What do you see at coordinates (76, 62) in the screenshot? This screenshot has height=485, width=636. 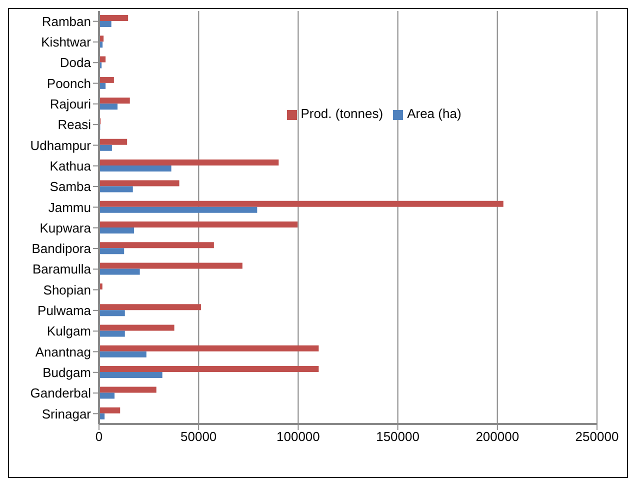 I see `y-tick-label: Doda` at bounding box center [76, 62].